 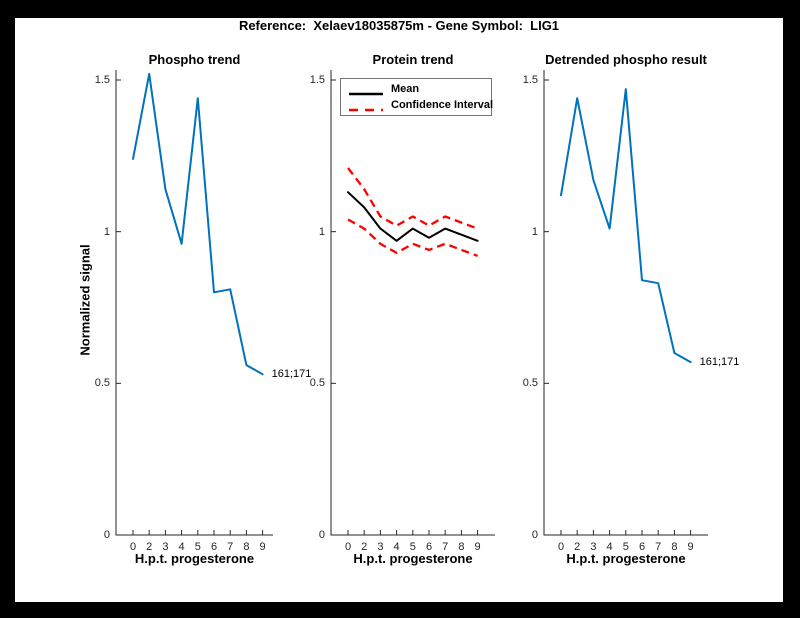 What do you see at coordinates (85, 300) in the screenshot?
I see `y-axis-label: Normalized signal` at bounding box center [85, 300].